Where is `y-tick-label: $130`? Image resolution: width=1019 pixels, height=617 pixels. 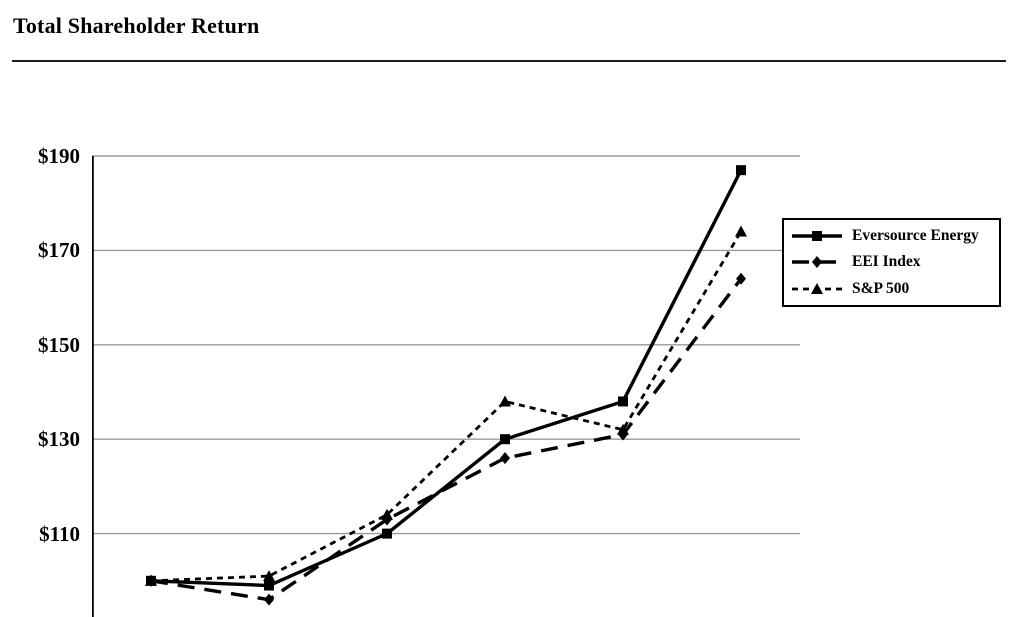 y-tick-label: $130 is located at coordinates (59, 439).